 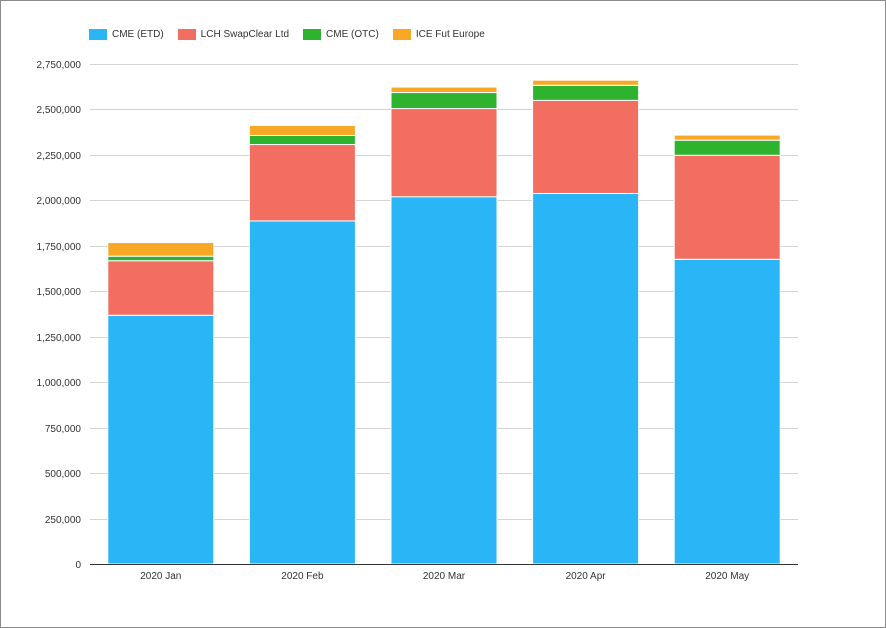 What do you see at coordinates (59, 201) in the screenshot?
I see `y-tick-label: 2,000,000` at bounding box center [59, 201].